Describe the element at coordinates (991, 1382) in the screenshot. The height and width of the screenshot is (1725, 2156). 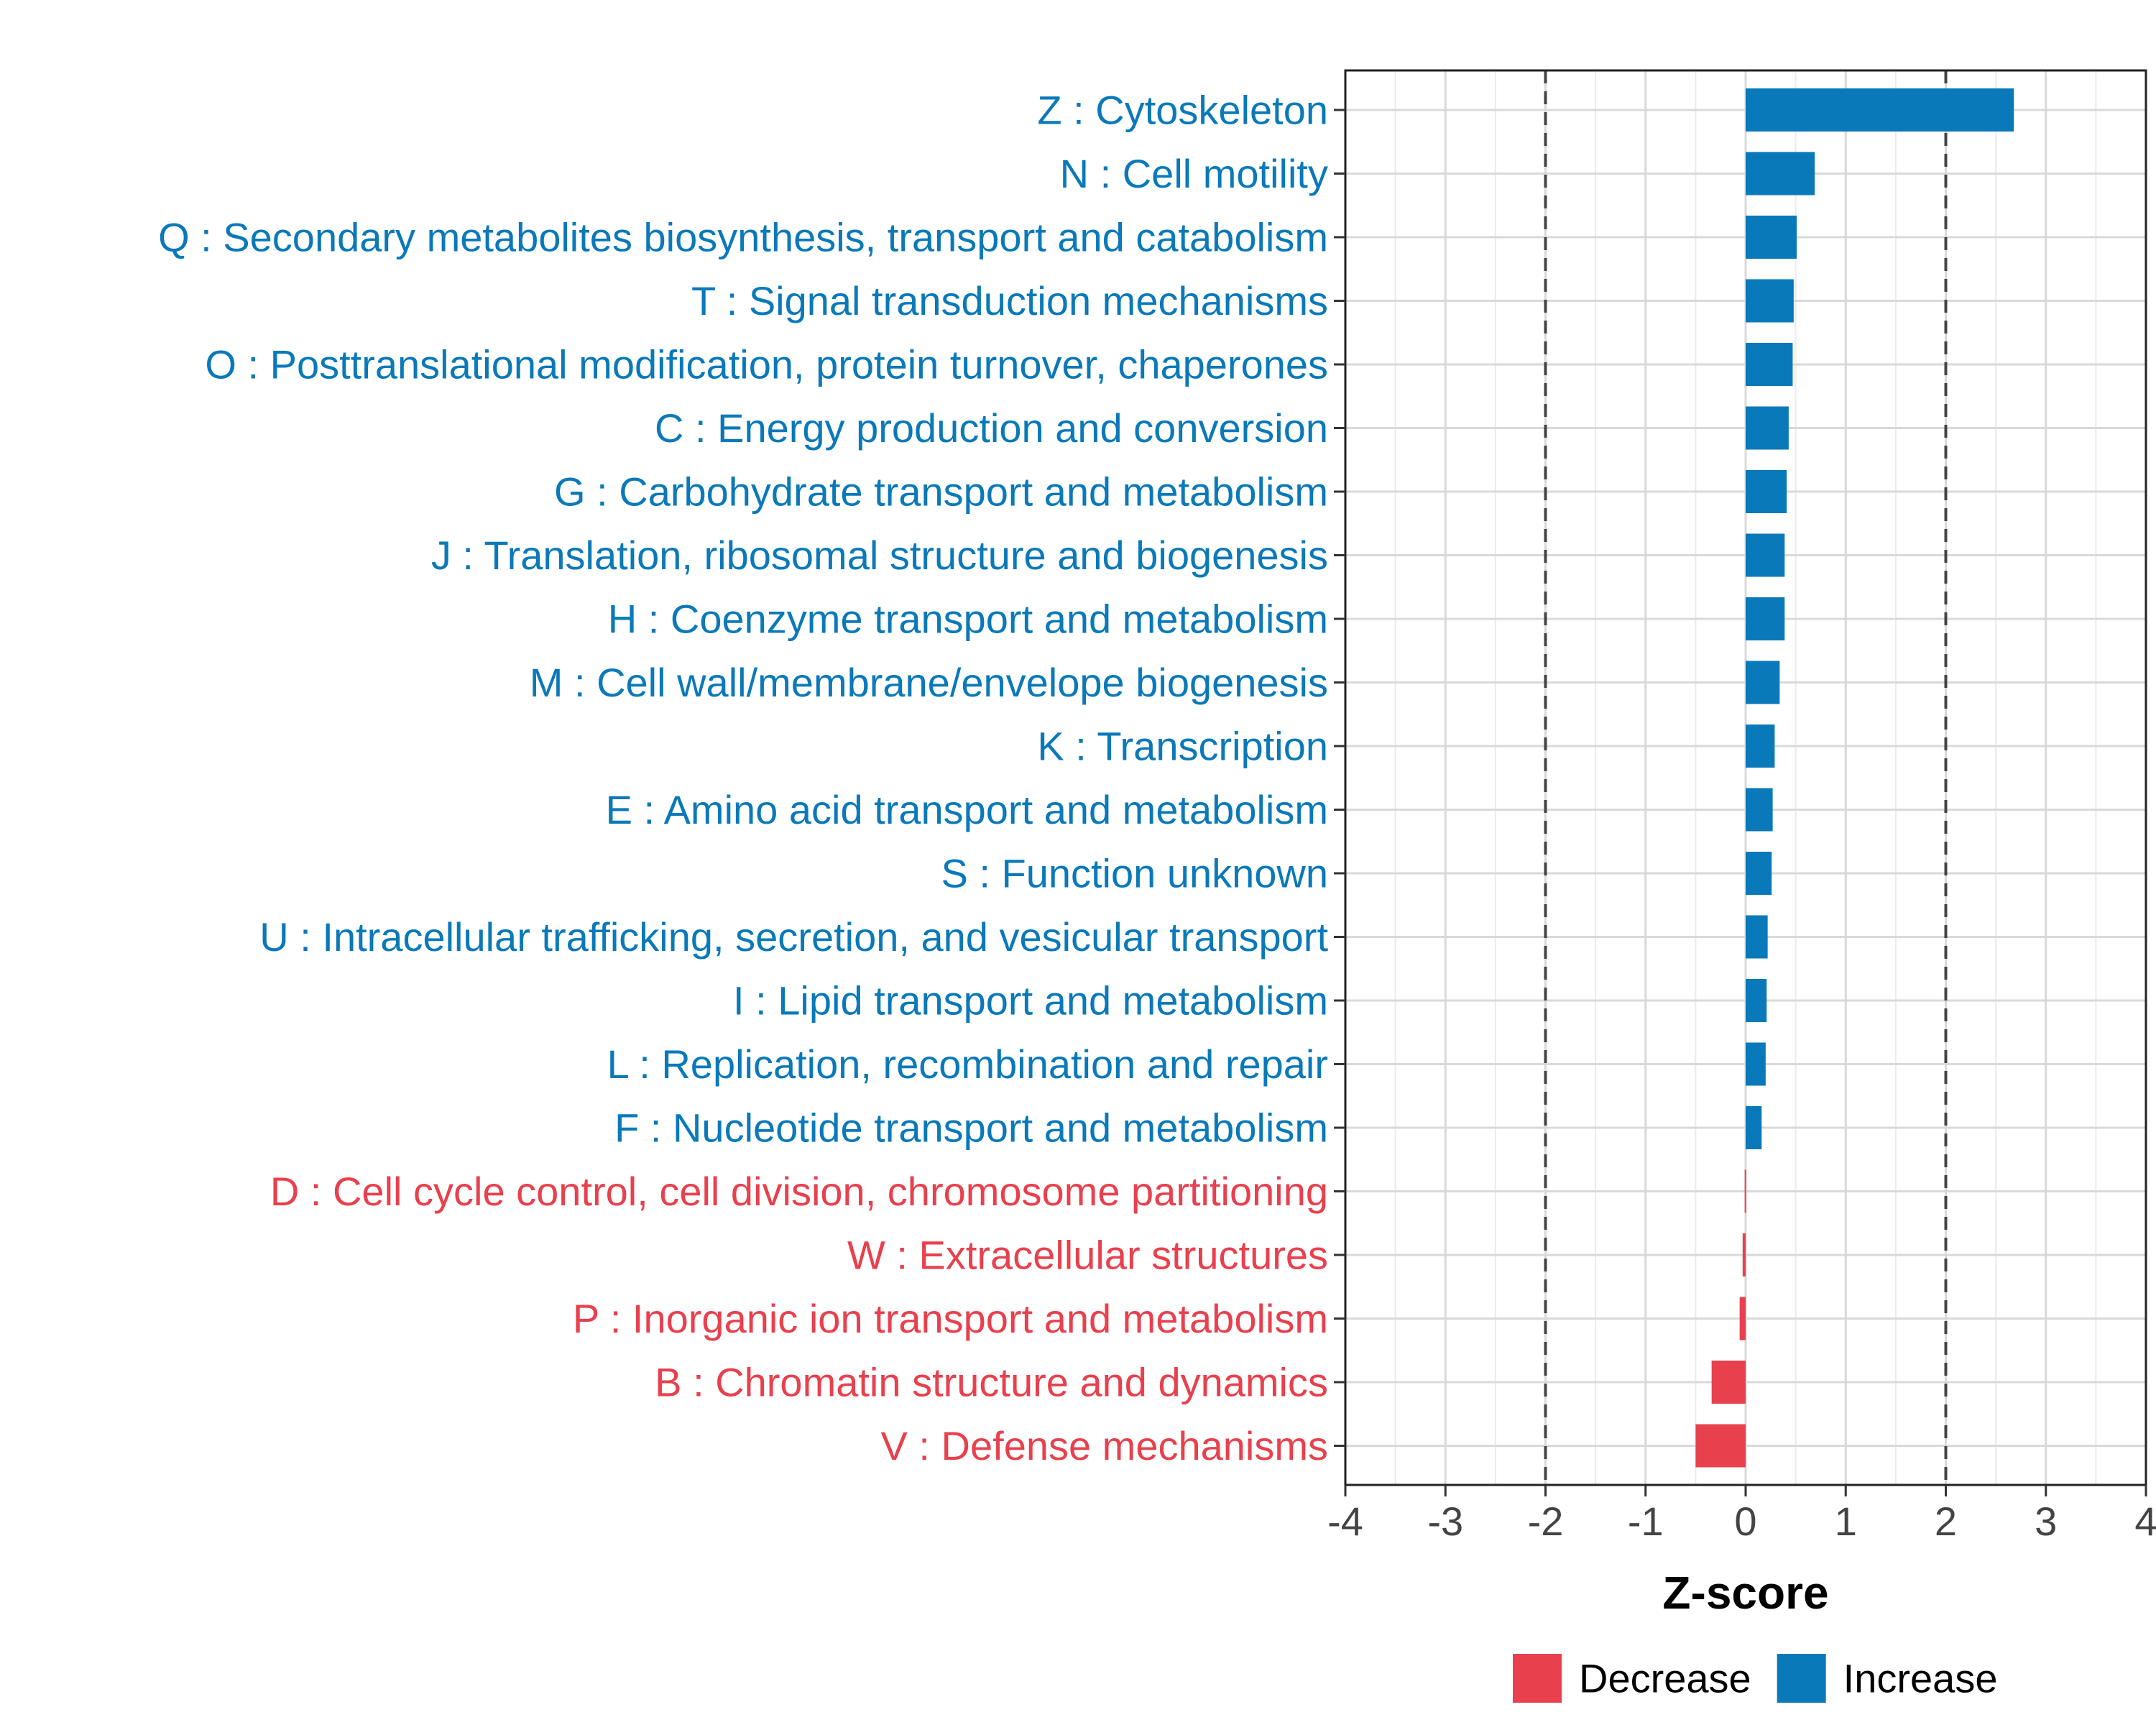
I see `category-label: B : Chromatin structure and dynamics` at that location.